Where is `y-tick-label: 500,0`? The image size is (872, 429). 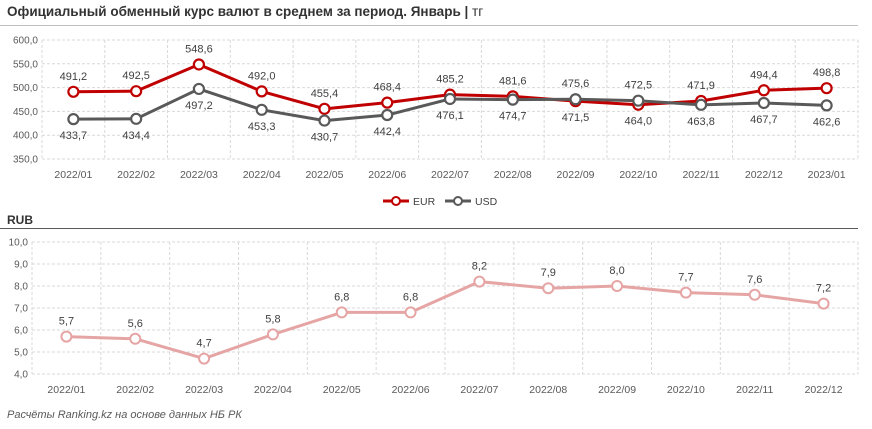 y-tick-label: 500,0 is located at coordinates (25, 88).